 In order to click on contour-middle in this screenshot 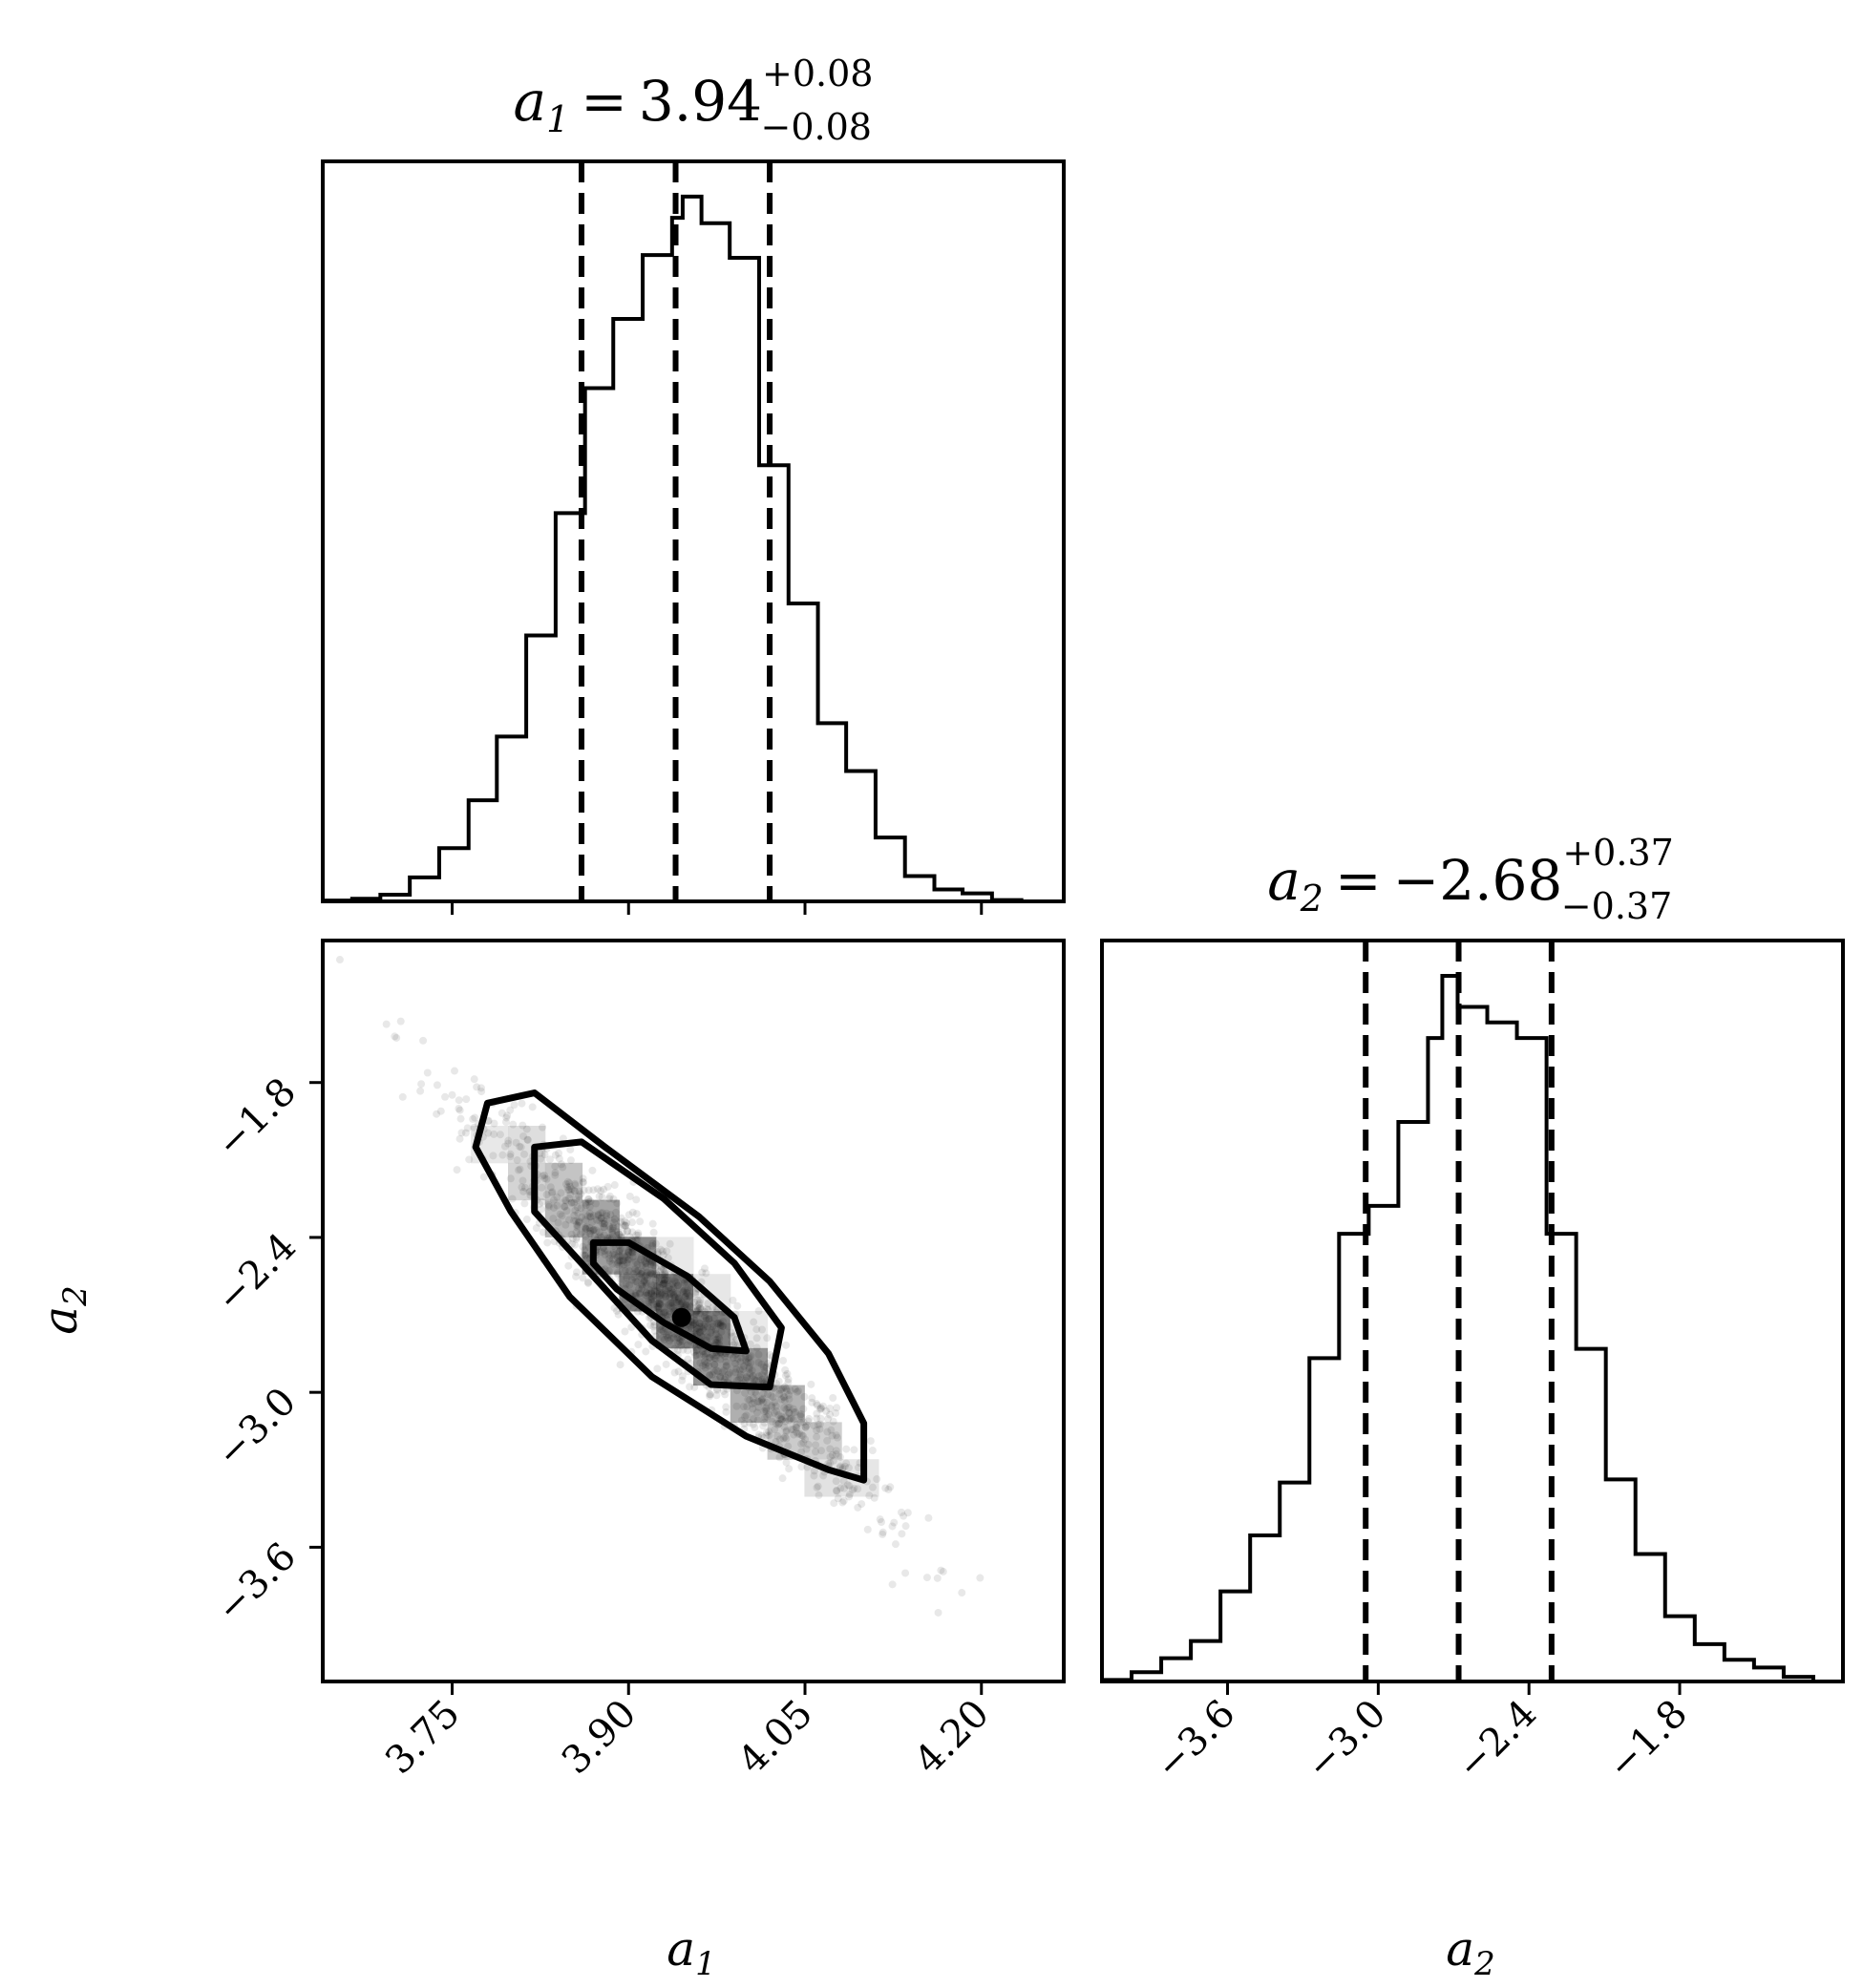, I will do `click(658, 1264)`.